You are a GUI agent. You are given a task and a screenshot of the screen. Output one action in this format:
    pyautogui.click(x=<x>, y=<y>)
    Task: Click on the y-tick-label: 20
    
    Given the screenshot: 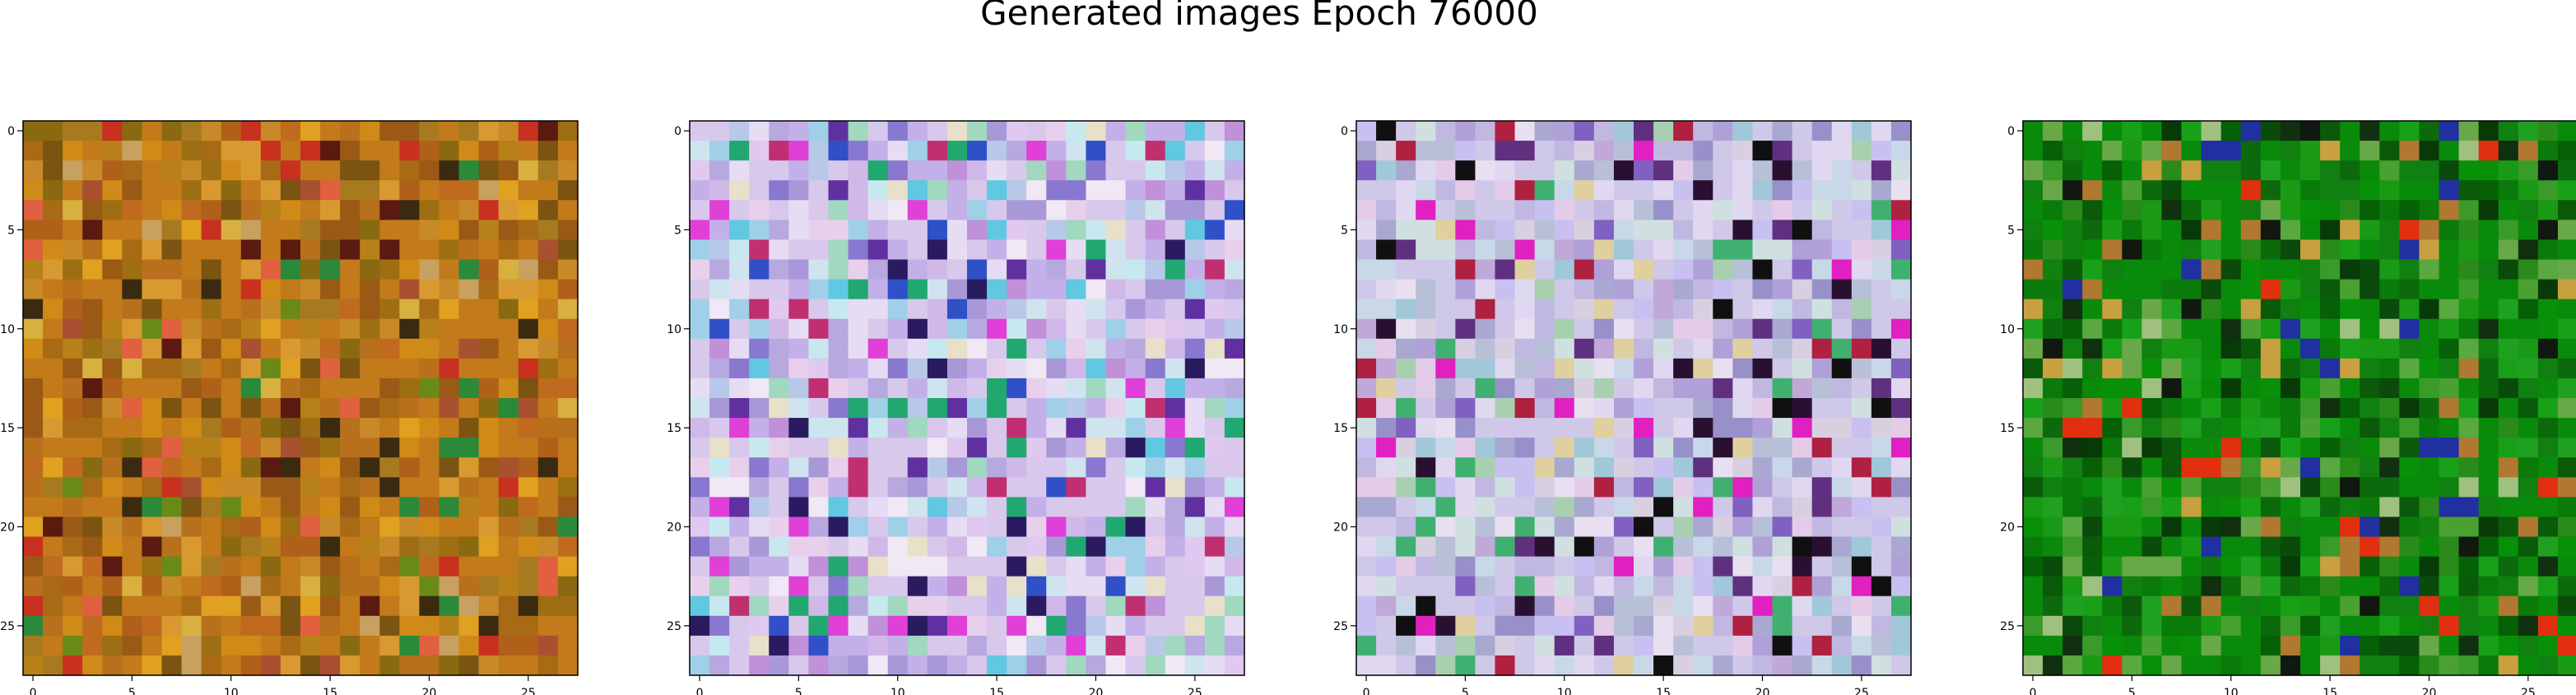 What is the action you would take?
    pyautogui.click(x=674, y=527)
    